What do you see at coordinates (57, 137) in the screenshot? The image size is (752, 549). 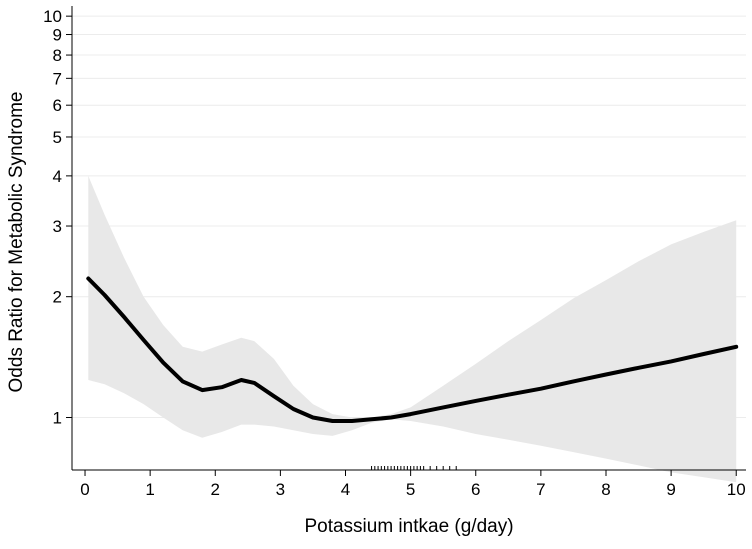 I see `y-tick-label-5: 5` at bounding box center [57, 137].